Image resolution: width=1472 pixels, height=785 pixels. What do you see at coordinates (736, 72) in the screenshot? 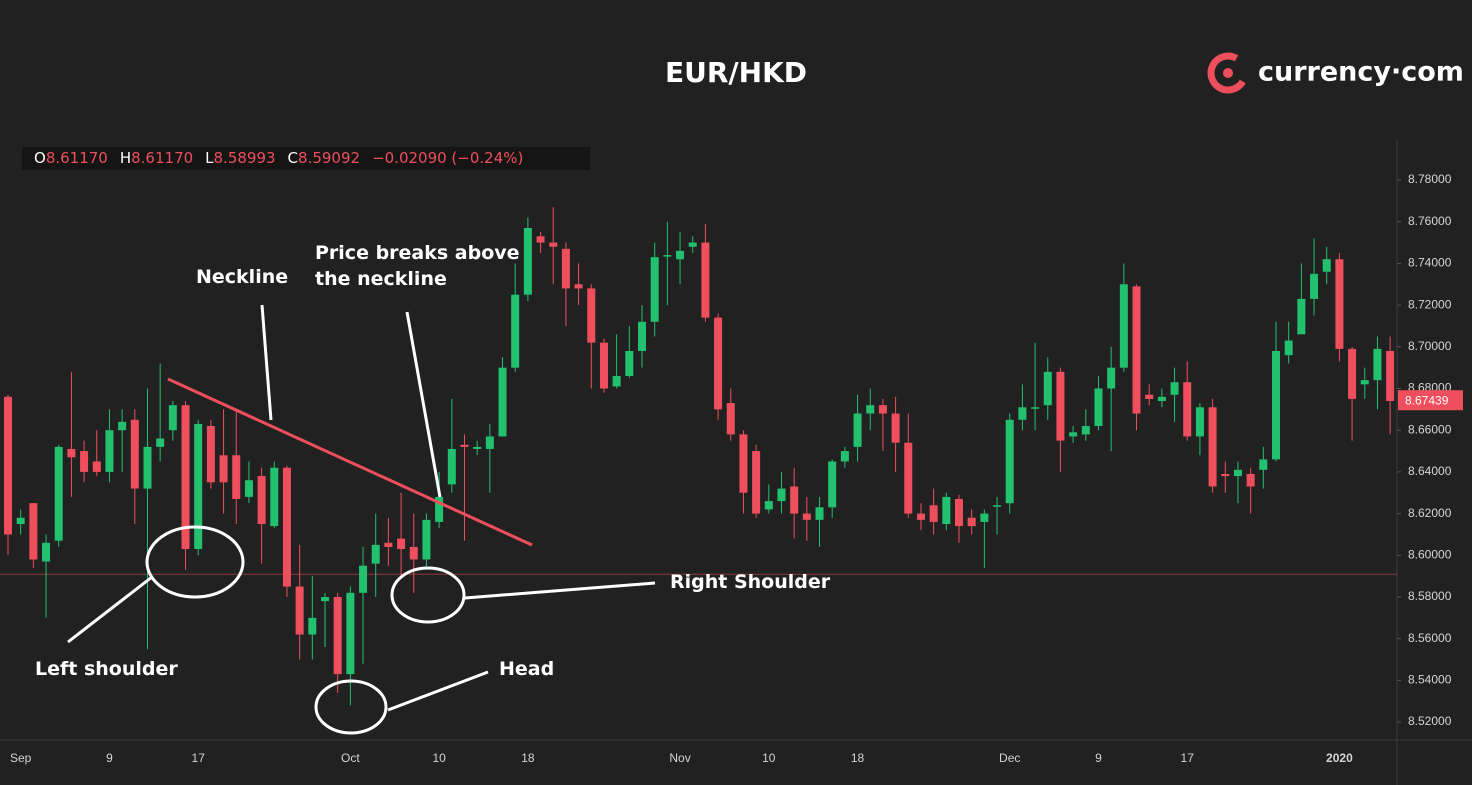
I see `chart-title: EUR/HKD` at bounding box center [736, 72].